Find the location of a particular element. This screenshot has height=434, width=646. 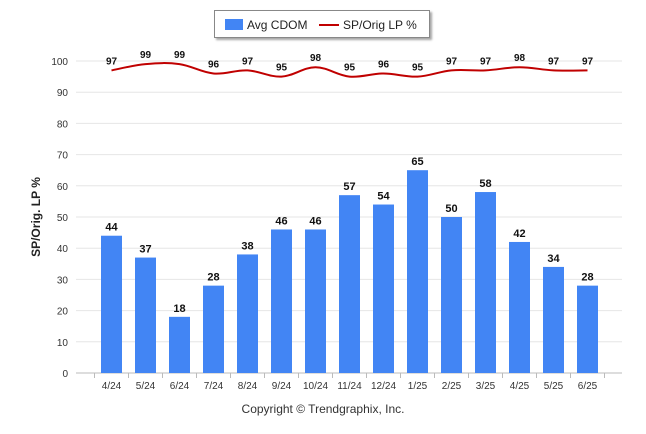

line-data-labels: 97 99 99 96 97 95 98 95 96 95 97 97 98 97 97 is located at coordinates (350, 61).